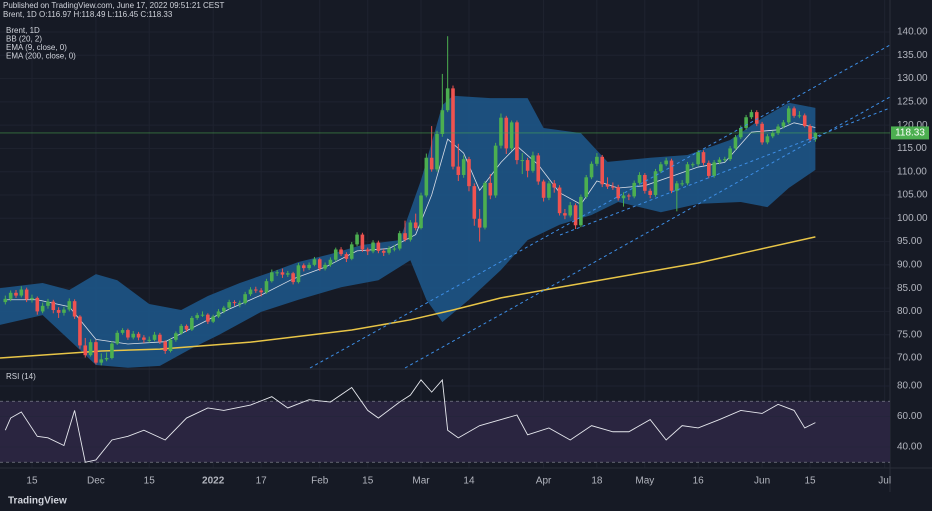 This screenshot has height=511, width=932. What do you see at coordinates (725, 171) in the screenshot?
I see `trend-line` at bounding box center [725, 171].